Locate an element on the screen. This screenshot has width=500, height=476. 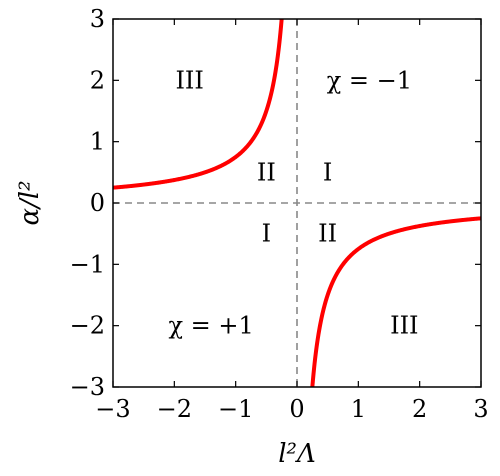
y-tick-label: −2 is located at coordinates (87, 326).